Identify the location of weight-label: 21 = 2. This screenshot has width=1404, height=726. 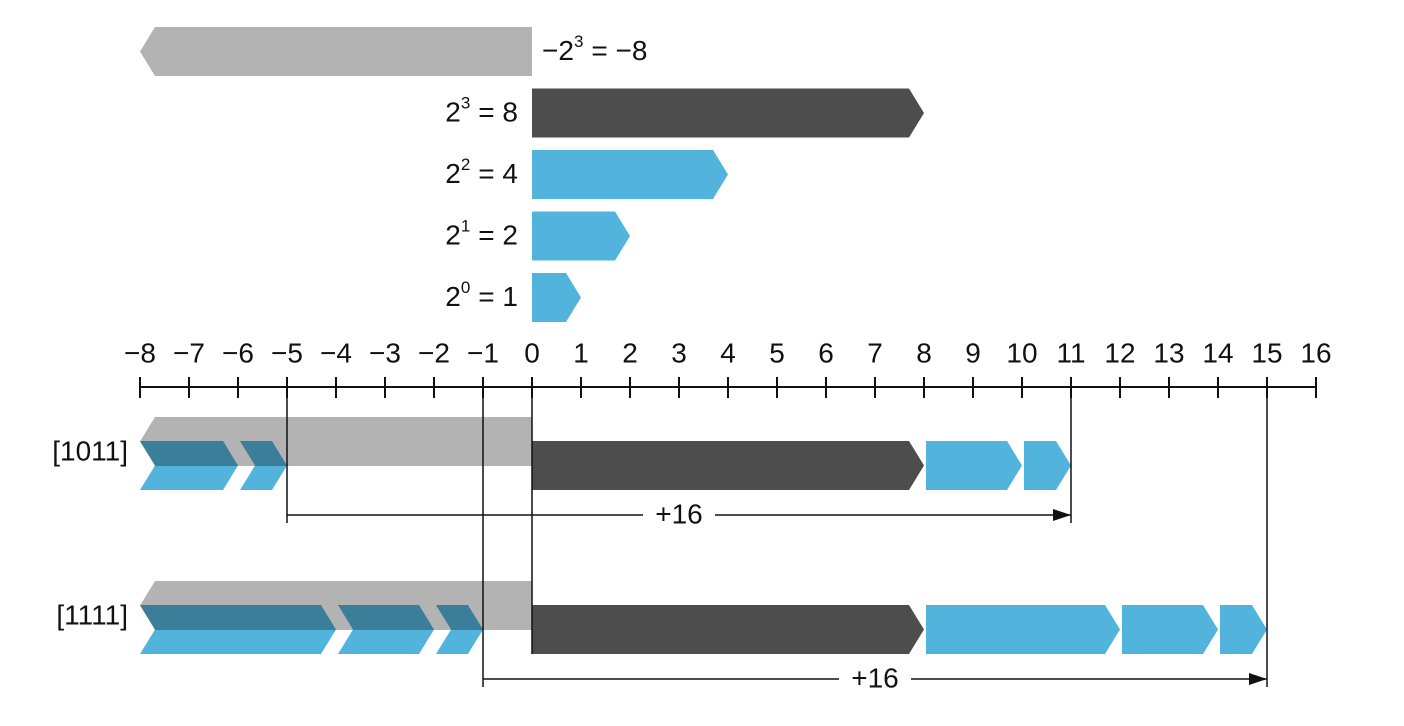
(481, 234).